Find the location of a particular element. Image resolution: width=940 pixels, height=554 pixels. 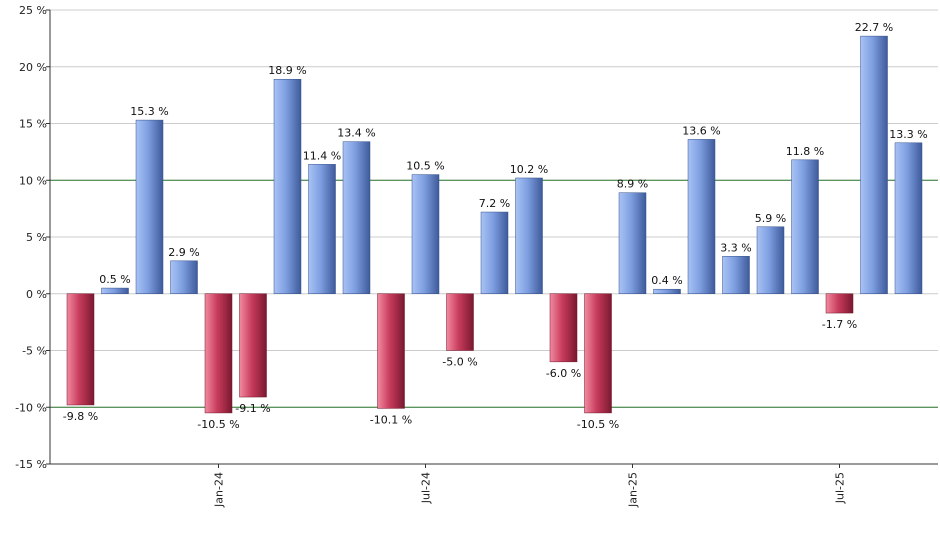

bar-value-label: 10.2 % is located at coordinates (529, 169).